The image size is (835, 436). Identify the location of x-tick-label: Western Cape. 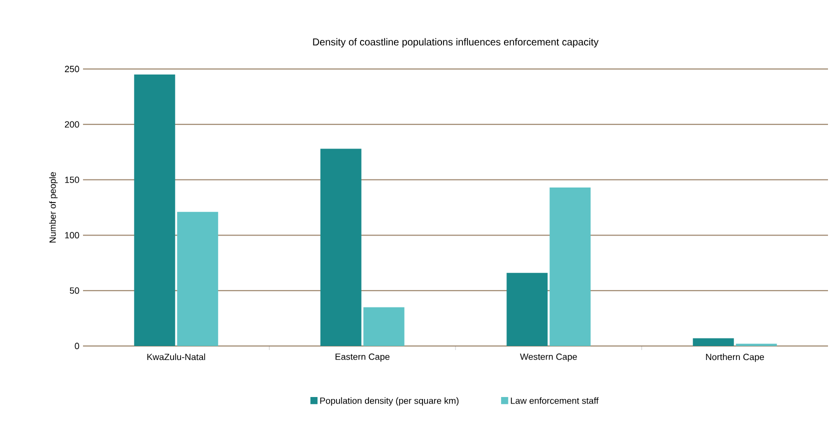
(548, 358).